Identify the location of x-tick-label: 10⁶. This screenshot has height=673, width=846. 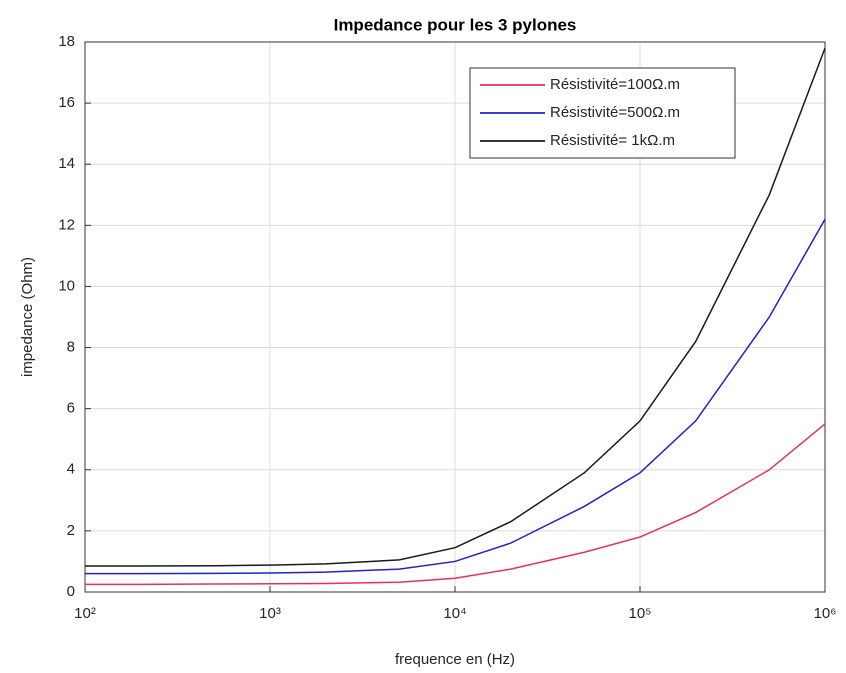
(825, 613).